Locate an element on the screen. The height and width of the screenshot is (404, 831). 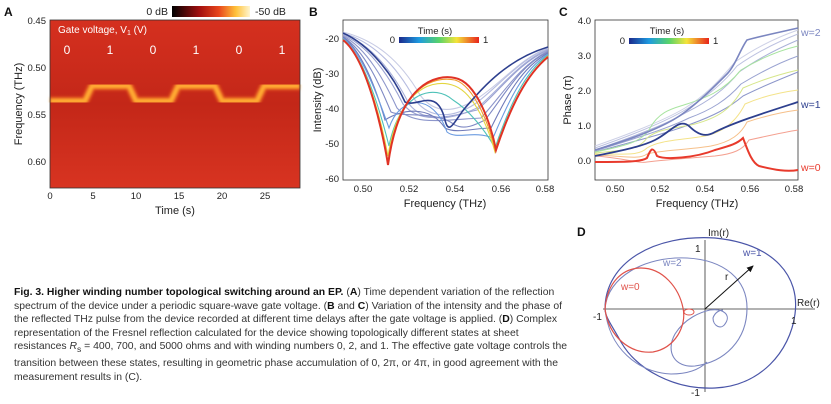
panel-c-label: C is located at coordinates (563, 12).